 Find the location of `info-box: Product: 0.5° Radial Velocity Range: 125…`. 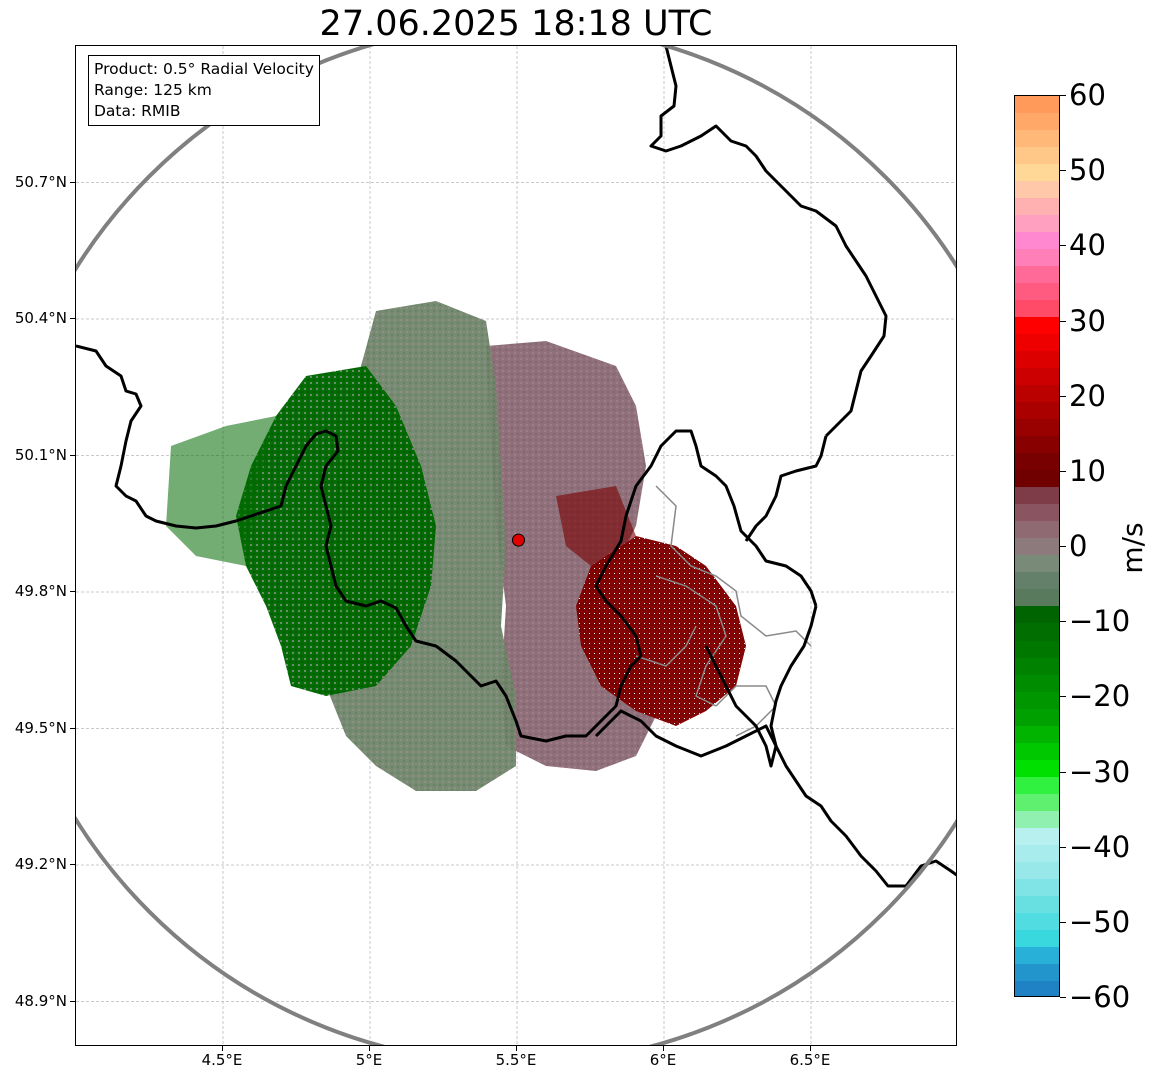

info-box: Product: 0.5° Radial Velocity Range: 125… is located at coordinates (204, 90).